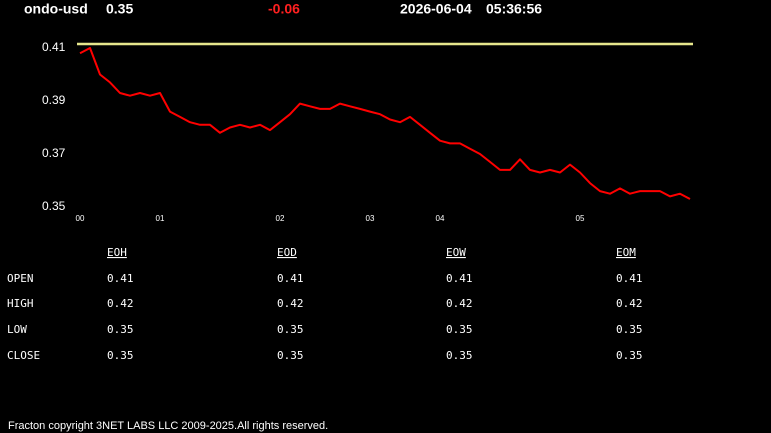  I want to click on y-tick-label: 0.39, so click(54, 100).